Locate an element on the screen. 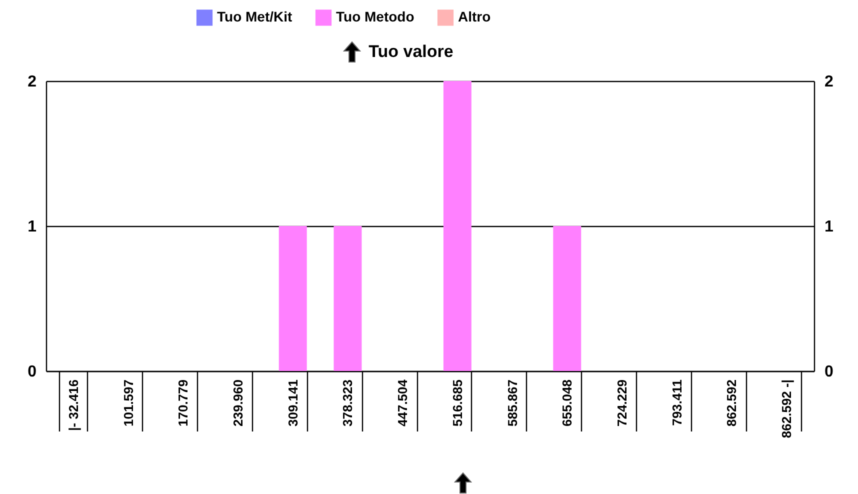 The height and width of the screenshot is (494, 858). text: Tuo valore is located at coordinates (411, 52).